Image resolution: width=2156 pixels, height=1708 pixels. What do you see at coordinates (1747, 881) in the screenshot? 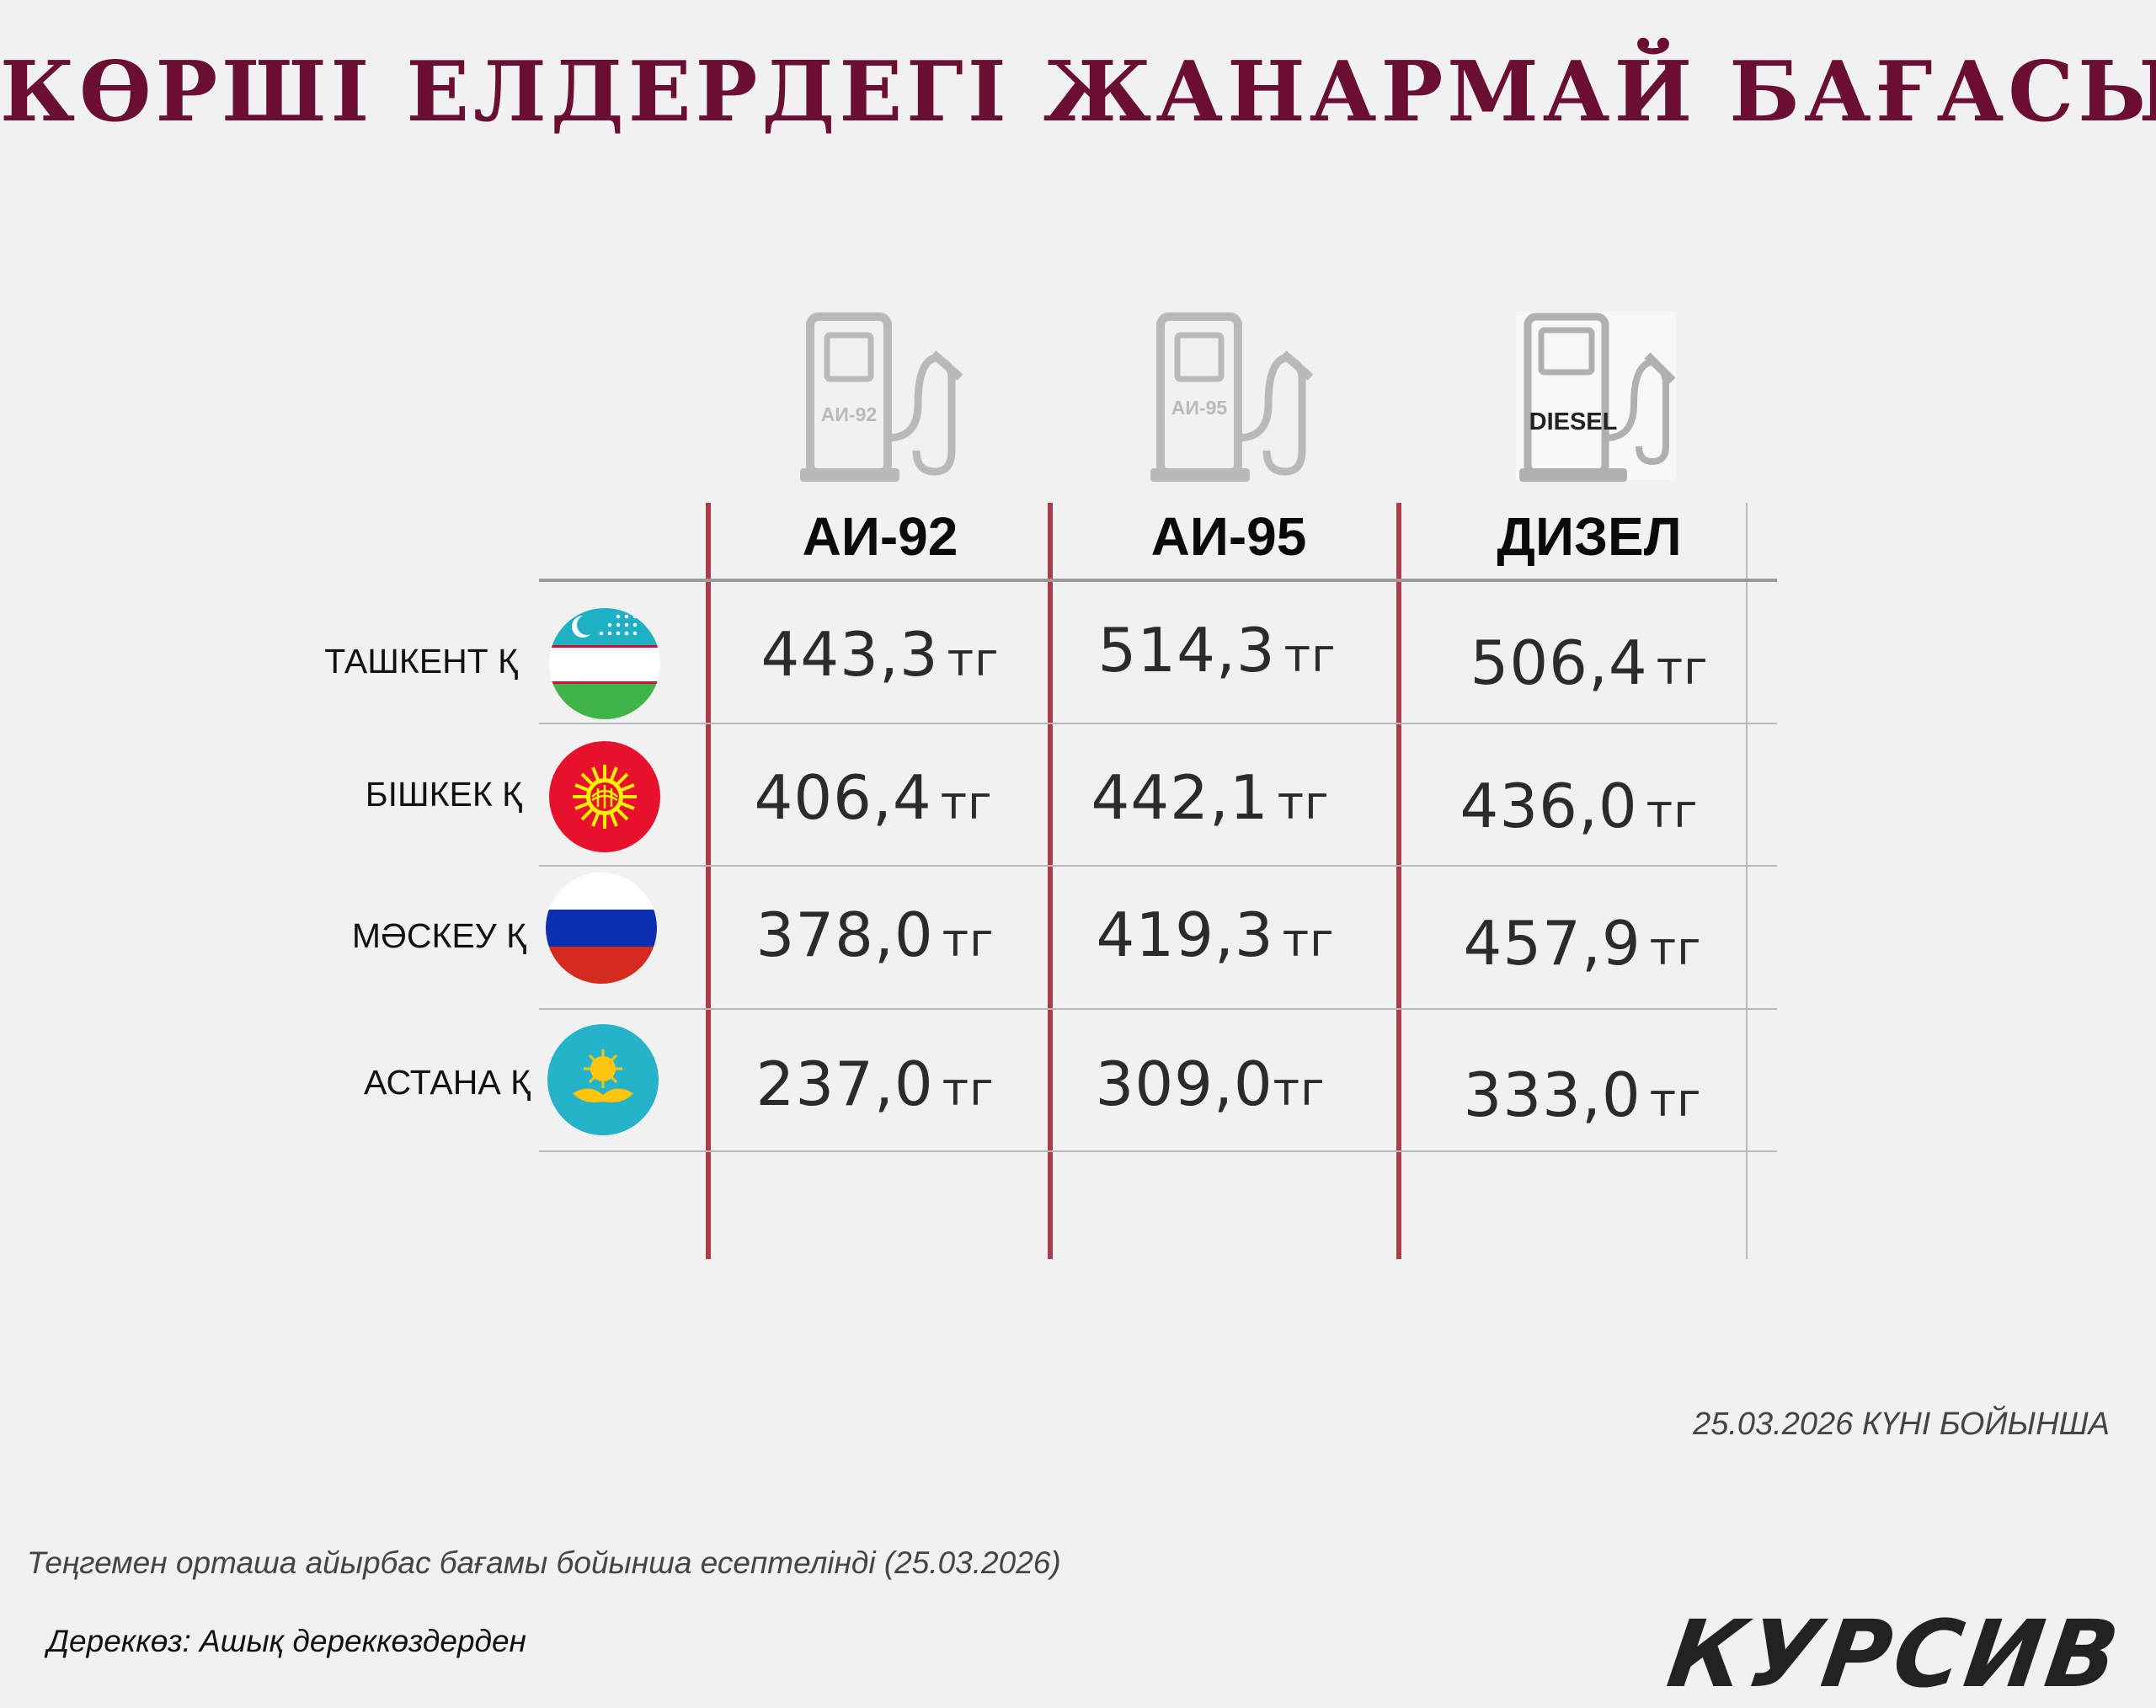
I see `table-right-border` at bounding box center [1747, 881].